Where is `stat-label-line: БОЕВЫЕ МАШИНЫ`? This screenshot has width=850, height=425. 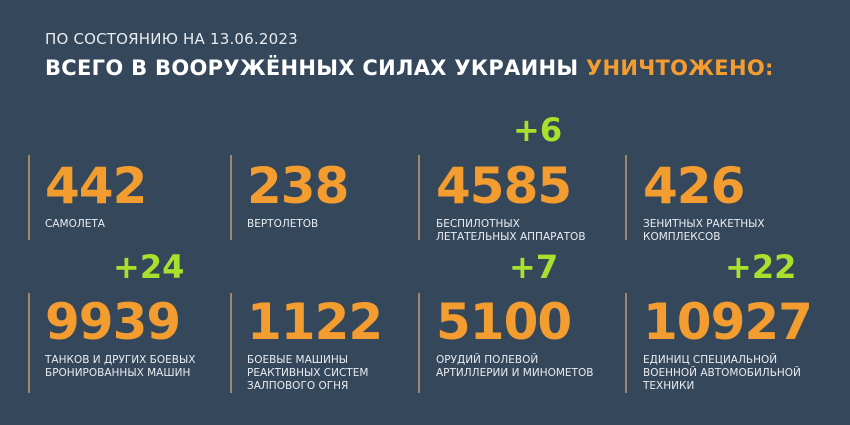
stat-label-line: БОЕВЫЕ МАШИНЫ is located at coordinates (298, 360).